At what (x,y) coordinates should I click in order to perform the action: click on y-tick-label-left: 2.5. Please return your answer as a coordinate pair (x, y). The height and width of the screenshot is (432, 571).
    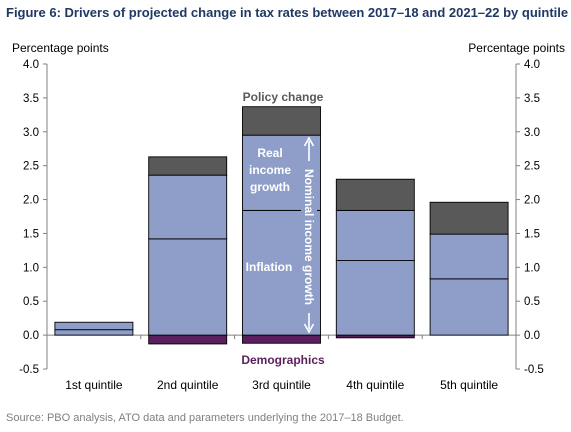
    Looking at the image, I should click on (31, 167).